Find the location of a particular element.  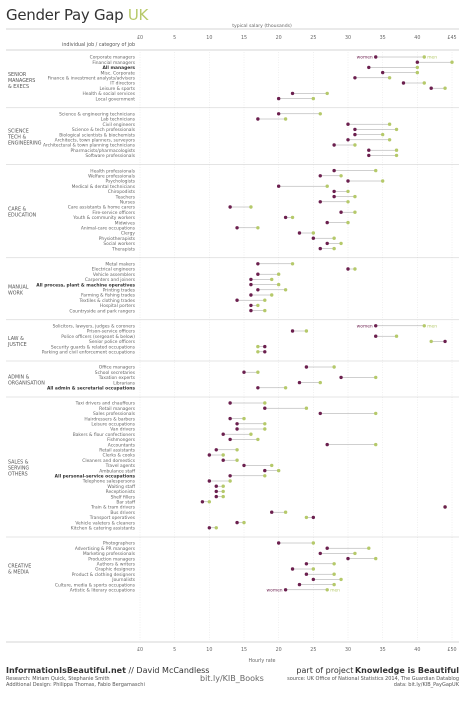

job-label: Science & engineering technicians is located at coordinates (97, 115).